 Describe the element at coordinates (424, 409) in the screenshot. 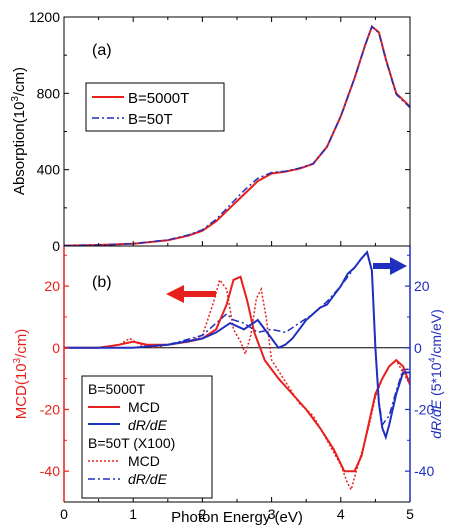

I see `panel-b-ytick-right-label: -20` at that location.